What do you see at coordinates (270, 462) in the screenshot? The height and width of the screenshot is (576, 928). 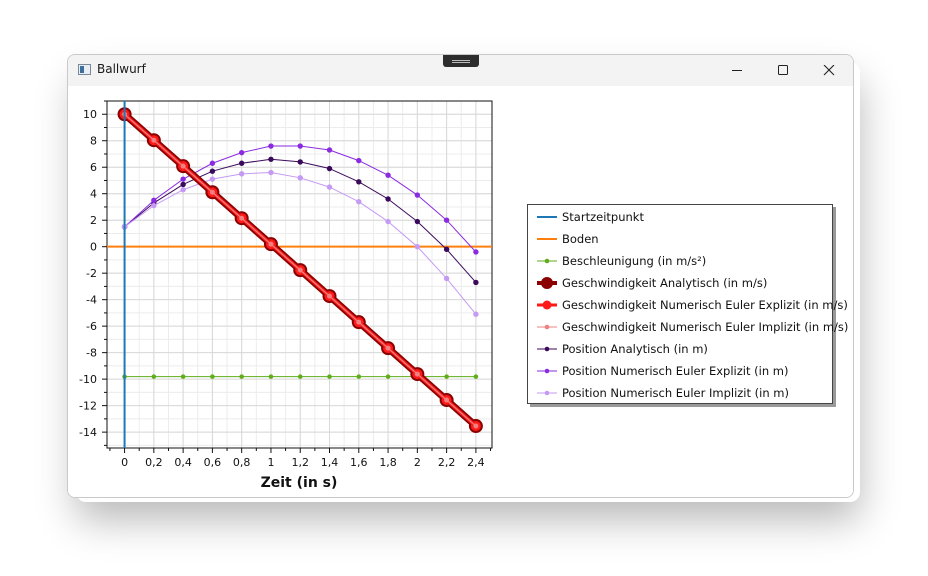 I see `x-tick-label: 1` at bounding box center [270, 462].